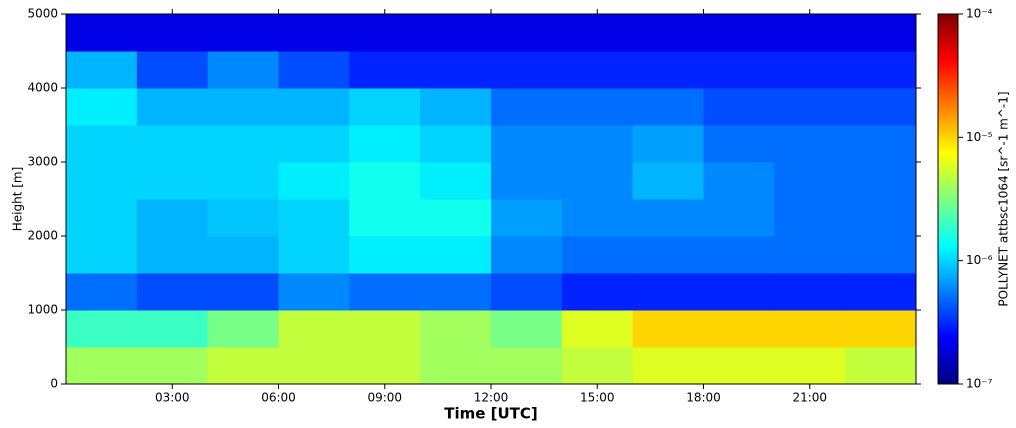 This screenshot has height=428, width=1016. Describe the element at coordinates (42, 310) in the screenshot. I see `y-tick-label: 1000` at that location.